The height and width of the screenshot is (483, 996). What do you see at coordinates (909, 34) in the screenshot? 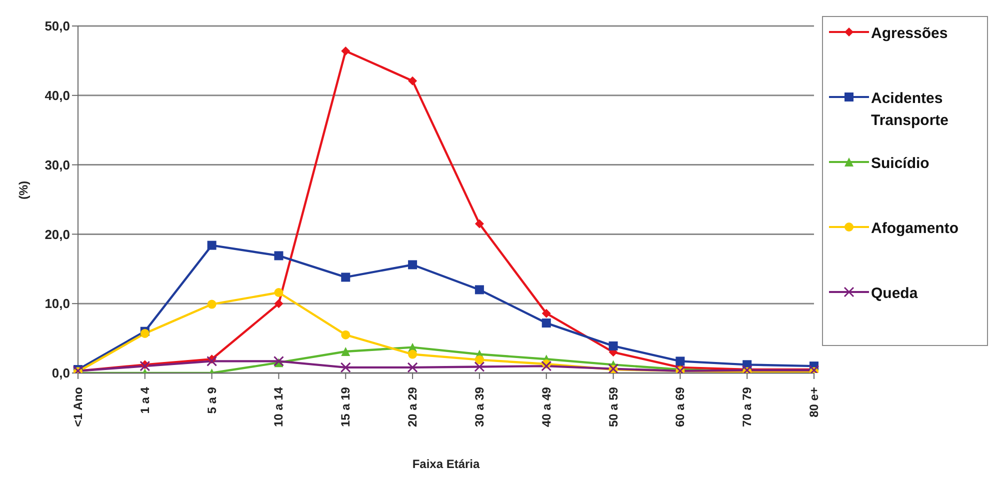
I see `legend-label: Agressões` at bounding box center [909, 34].